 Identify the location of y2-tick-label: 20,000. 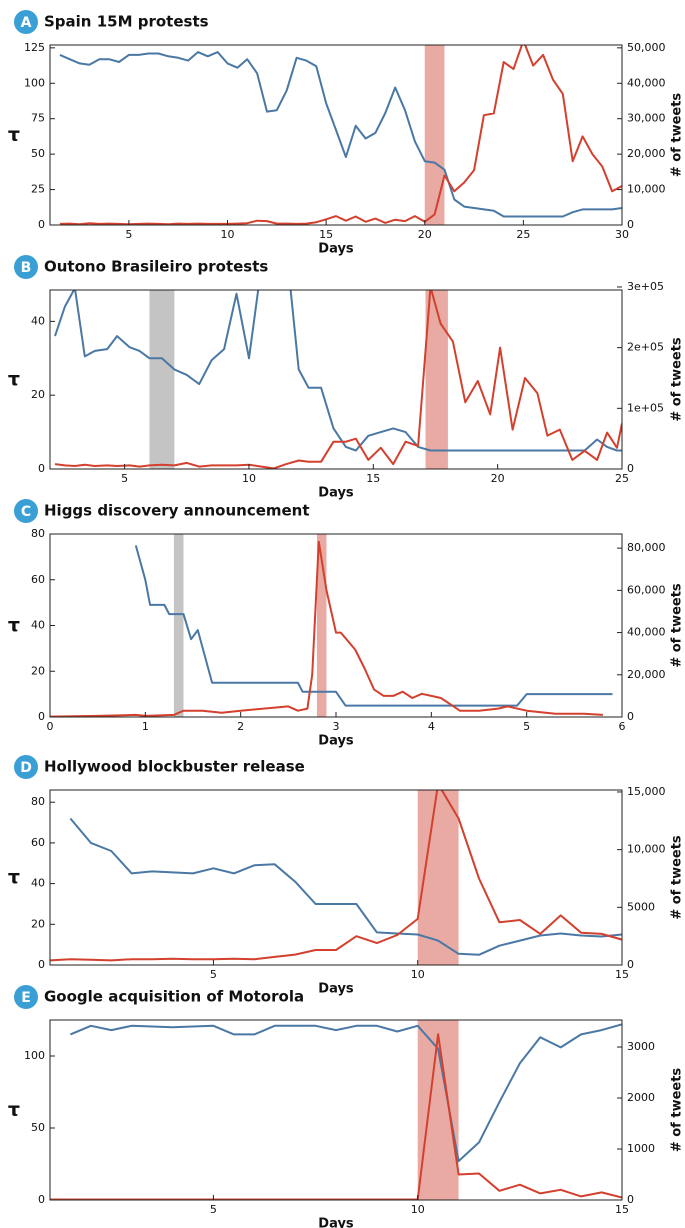
(646, 153).